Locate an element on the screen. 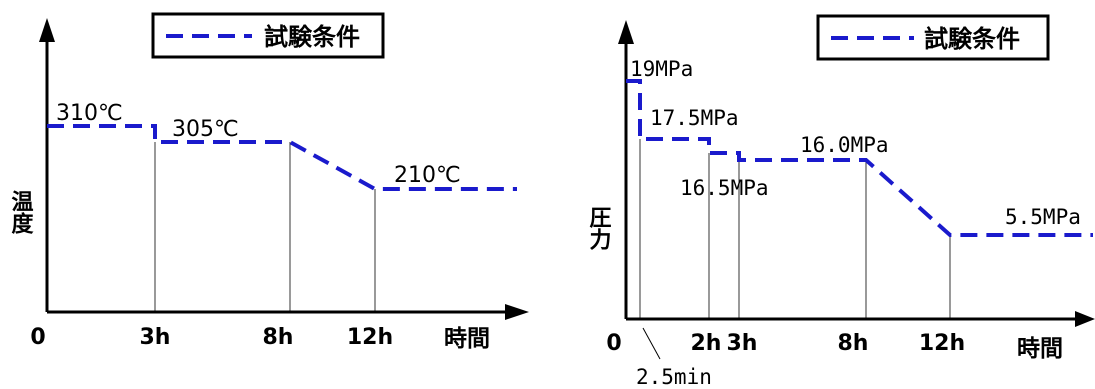 The image size is (1095, 389). right-xtick-8h: 8h is located at coordinates (853, 343).